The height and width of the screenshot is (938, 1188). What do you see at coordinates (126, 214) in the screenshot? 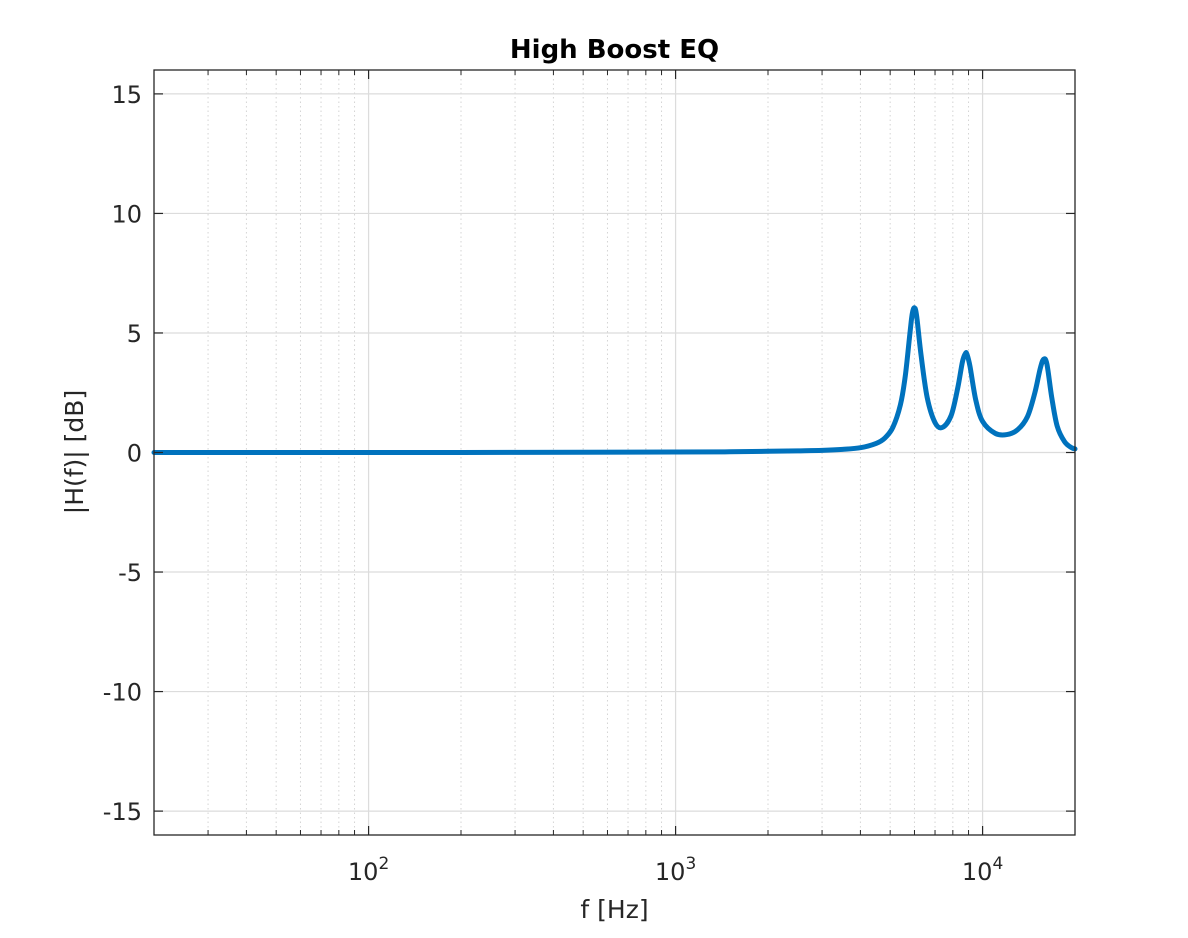
I see `y-tick-label: 10` at bounding box center [126, 214].